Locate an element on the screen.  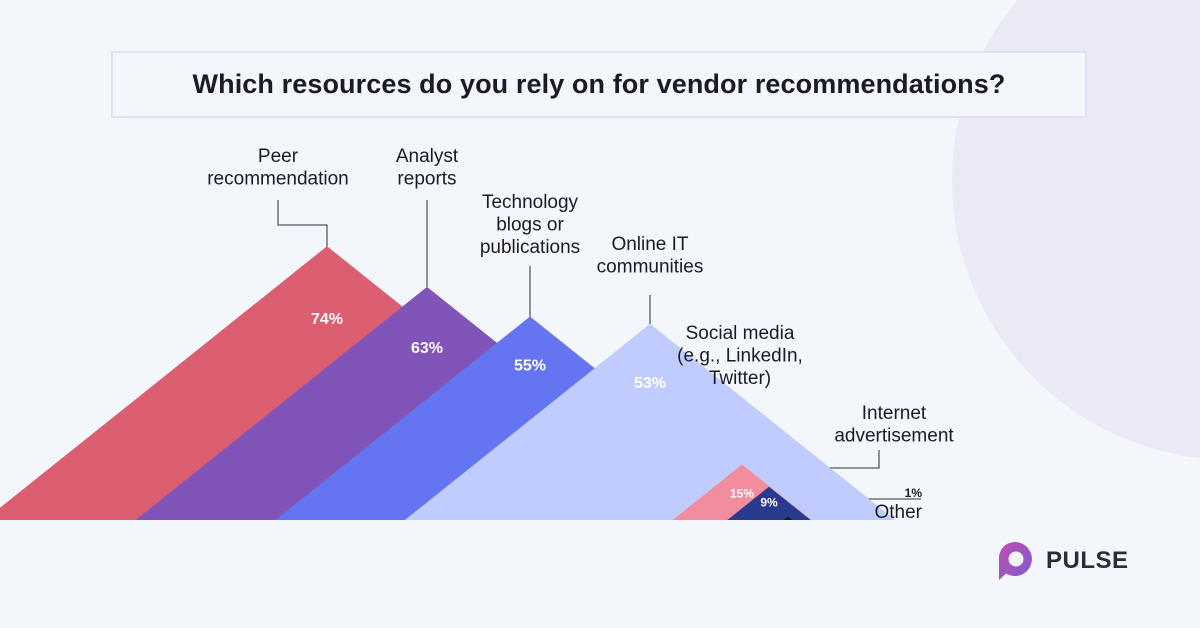
triangle-internet-advertisement is located at coordinates (769, 503).